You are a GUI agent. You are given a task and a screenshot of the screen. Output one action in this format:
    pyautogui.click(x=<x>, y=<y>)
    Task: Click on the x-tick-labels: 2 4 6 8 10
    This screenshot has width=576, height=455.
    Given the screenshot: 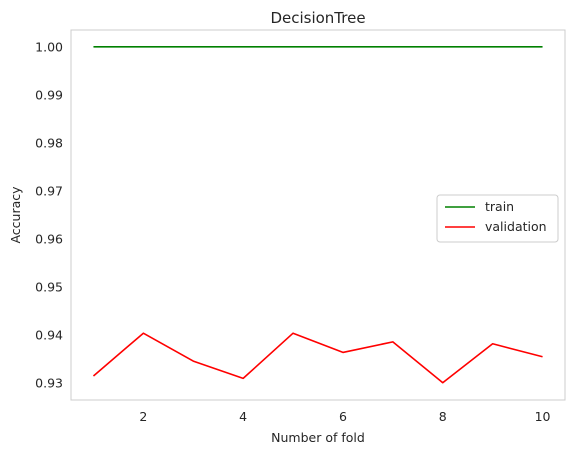 What is the action you would take?
    pyautogui.click(x=344, y=416)
    